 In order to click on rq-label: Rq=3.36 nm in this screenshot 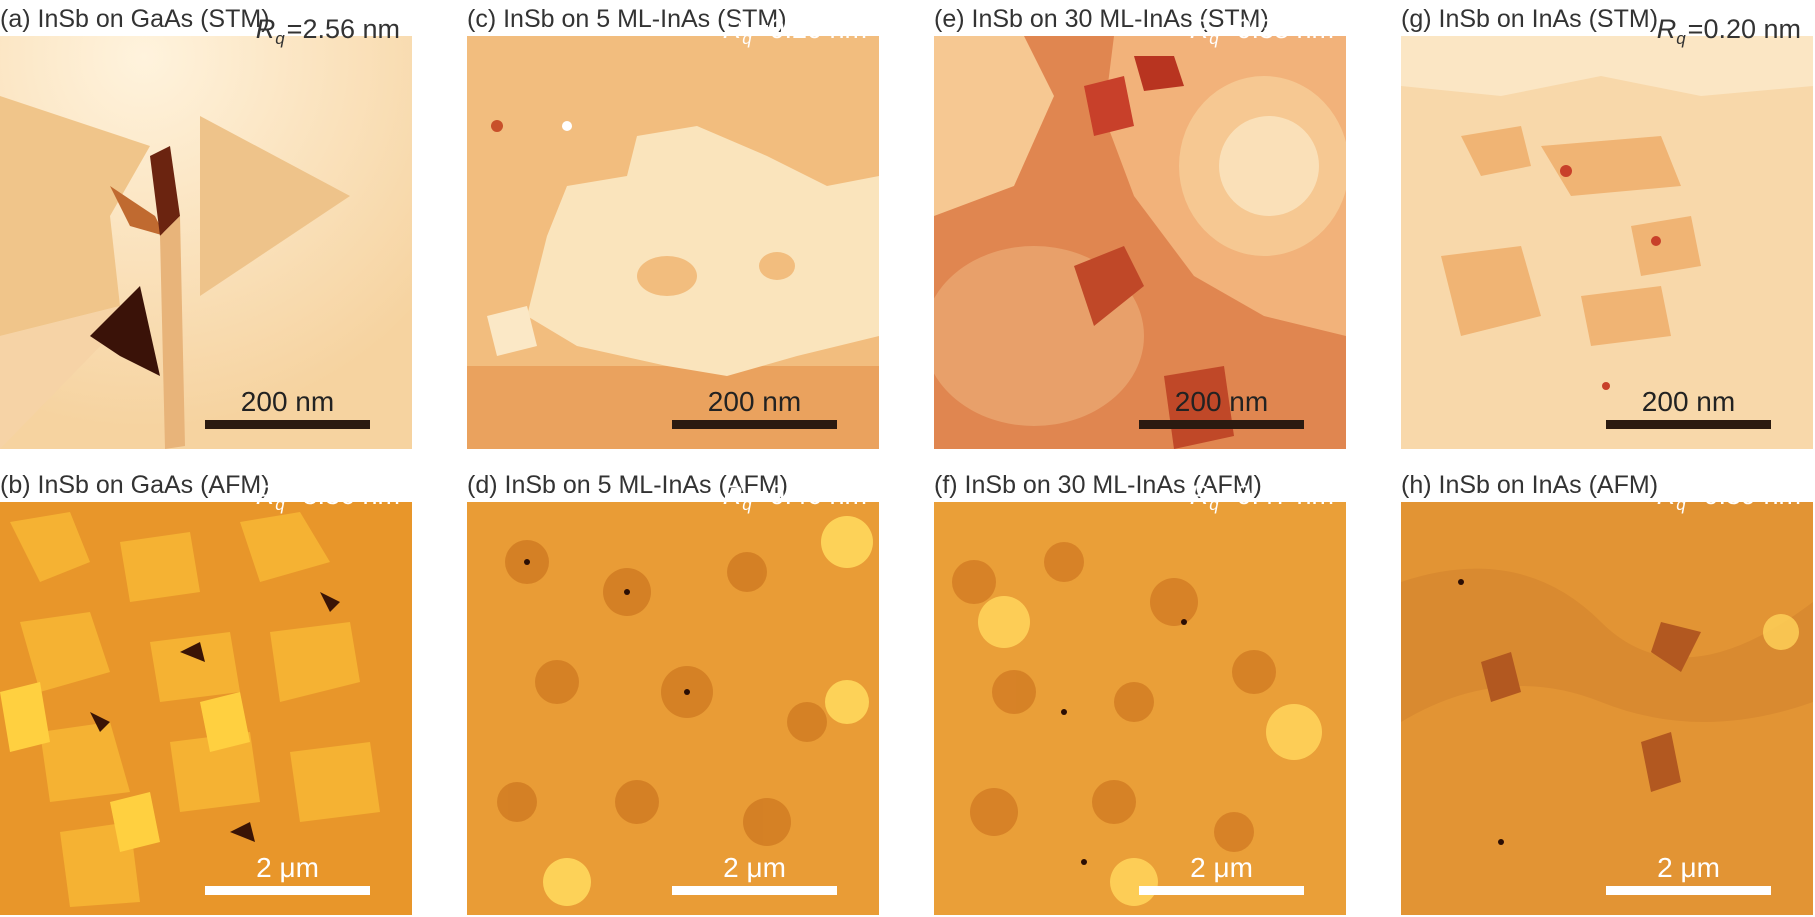, I will do `click(327, 497)`.